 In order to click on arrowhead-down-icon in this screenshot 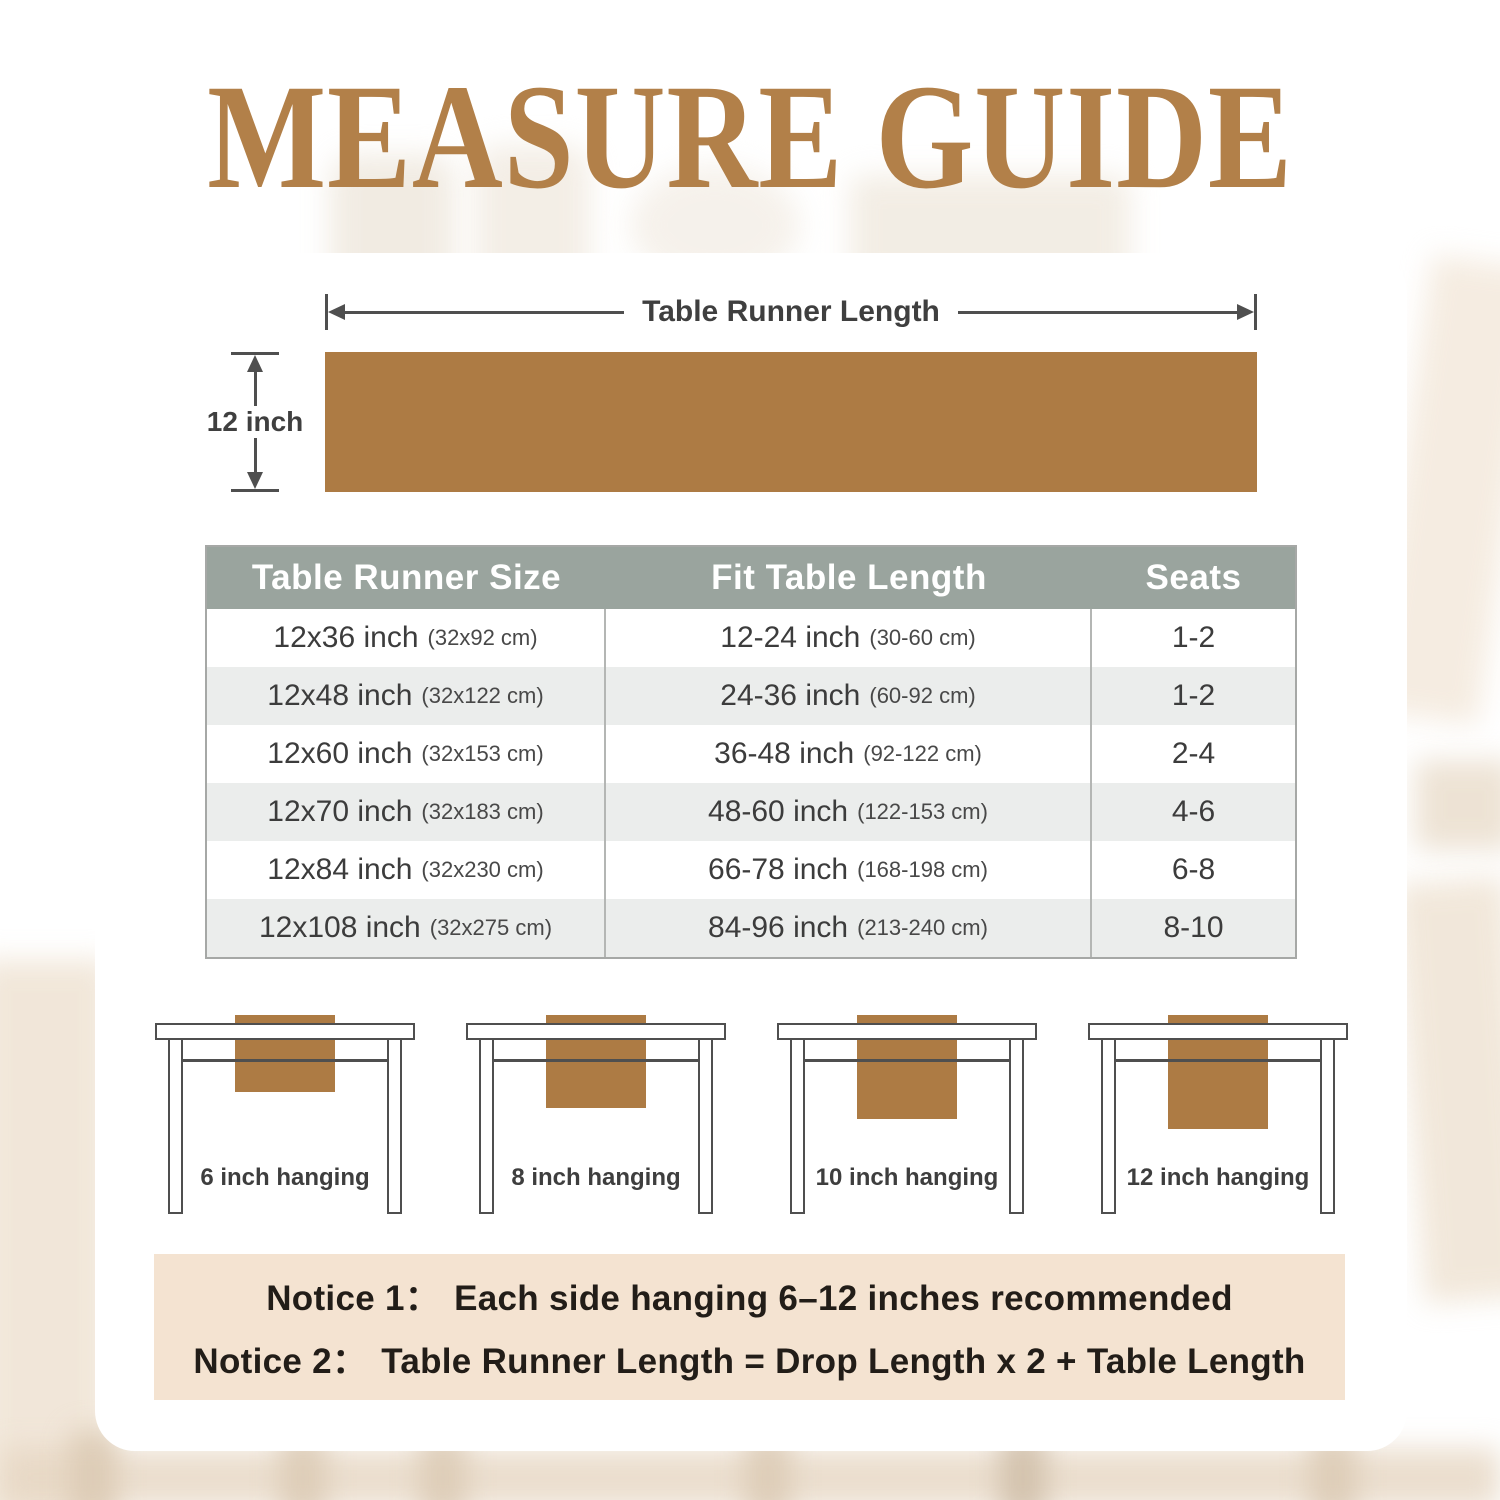, I will do `click(255, 481)`.